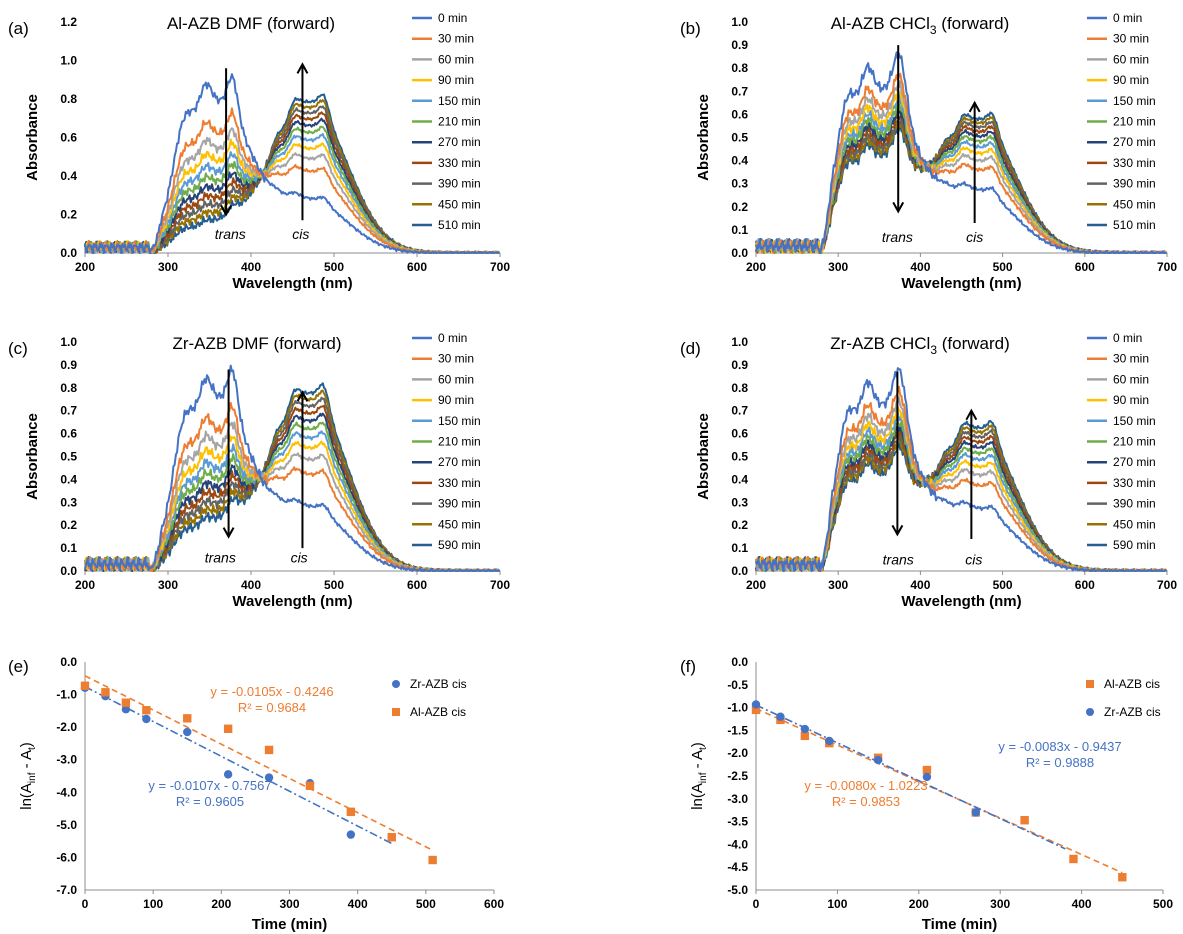  I want to click on legend-label: Zr-AZB cis, so click(1132, 712).